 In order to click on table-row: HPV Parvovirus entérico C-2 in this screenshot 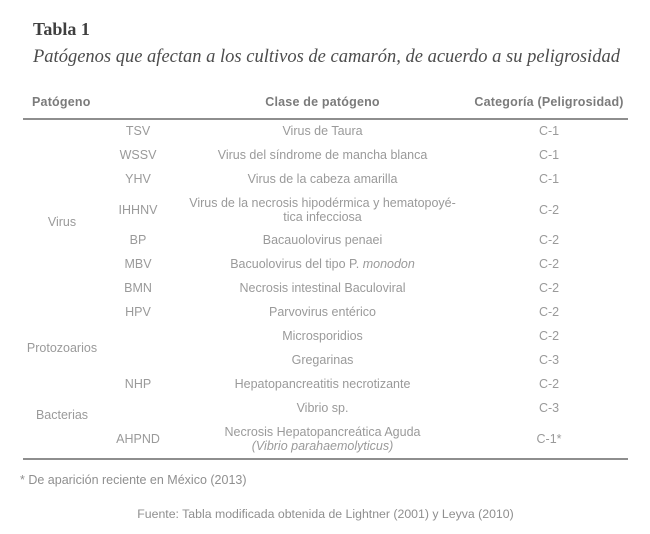, I will do `click(325, 313)`.